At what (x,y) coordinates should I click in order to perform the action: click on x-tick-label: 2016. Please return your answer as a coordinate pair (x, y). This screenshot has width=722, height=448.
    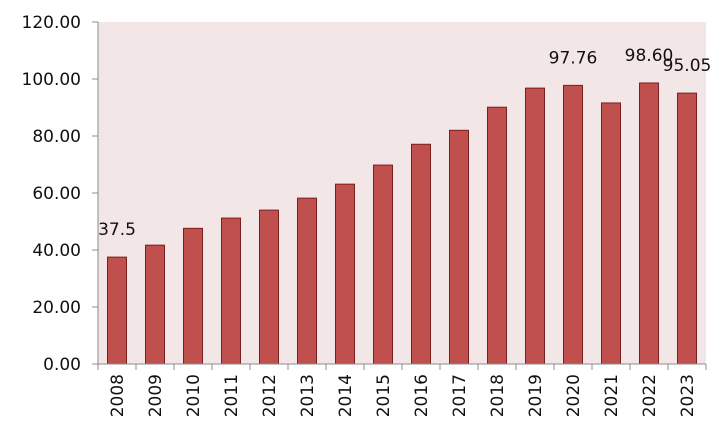
    Looking at the image, I should click on (422, 395).